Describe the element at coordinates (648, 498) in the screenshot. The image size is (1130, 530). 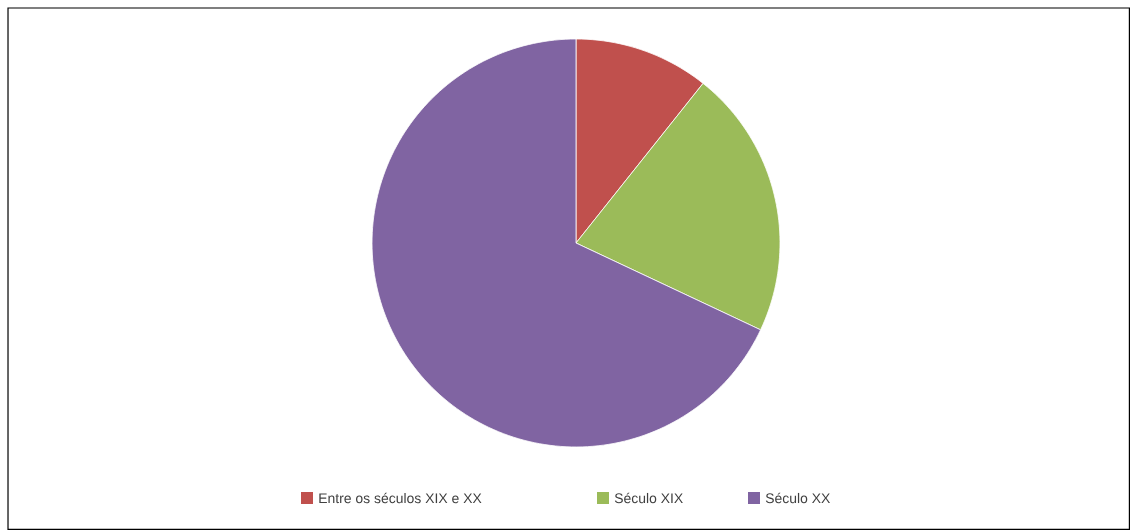
I see `legend-label: Século XIX` at that location.